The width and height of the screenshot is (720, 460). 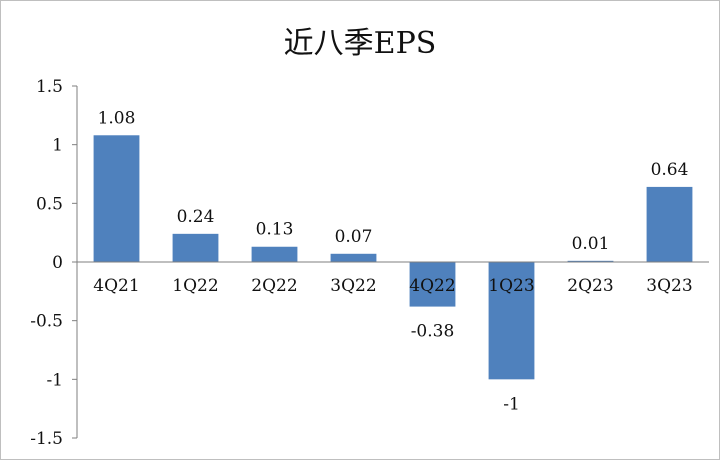 I want to click on y-axis-ticks: 1.5 1 0.5 0 -0.5 -1 -1.5, so click(x=53, y=263).